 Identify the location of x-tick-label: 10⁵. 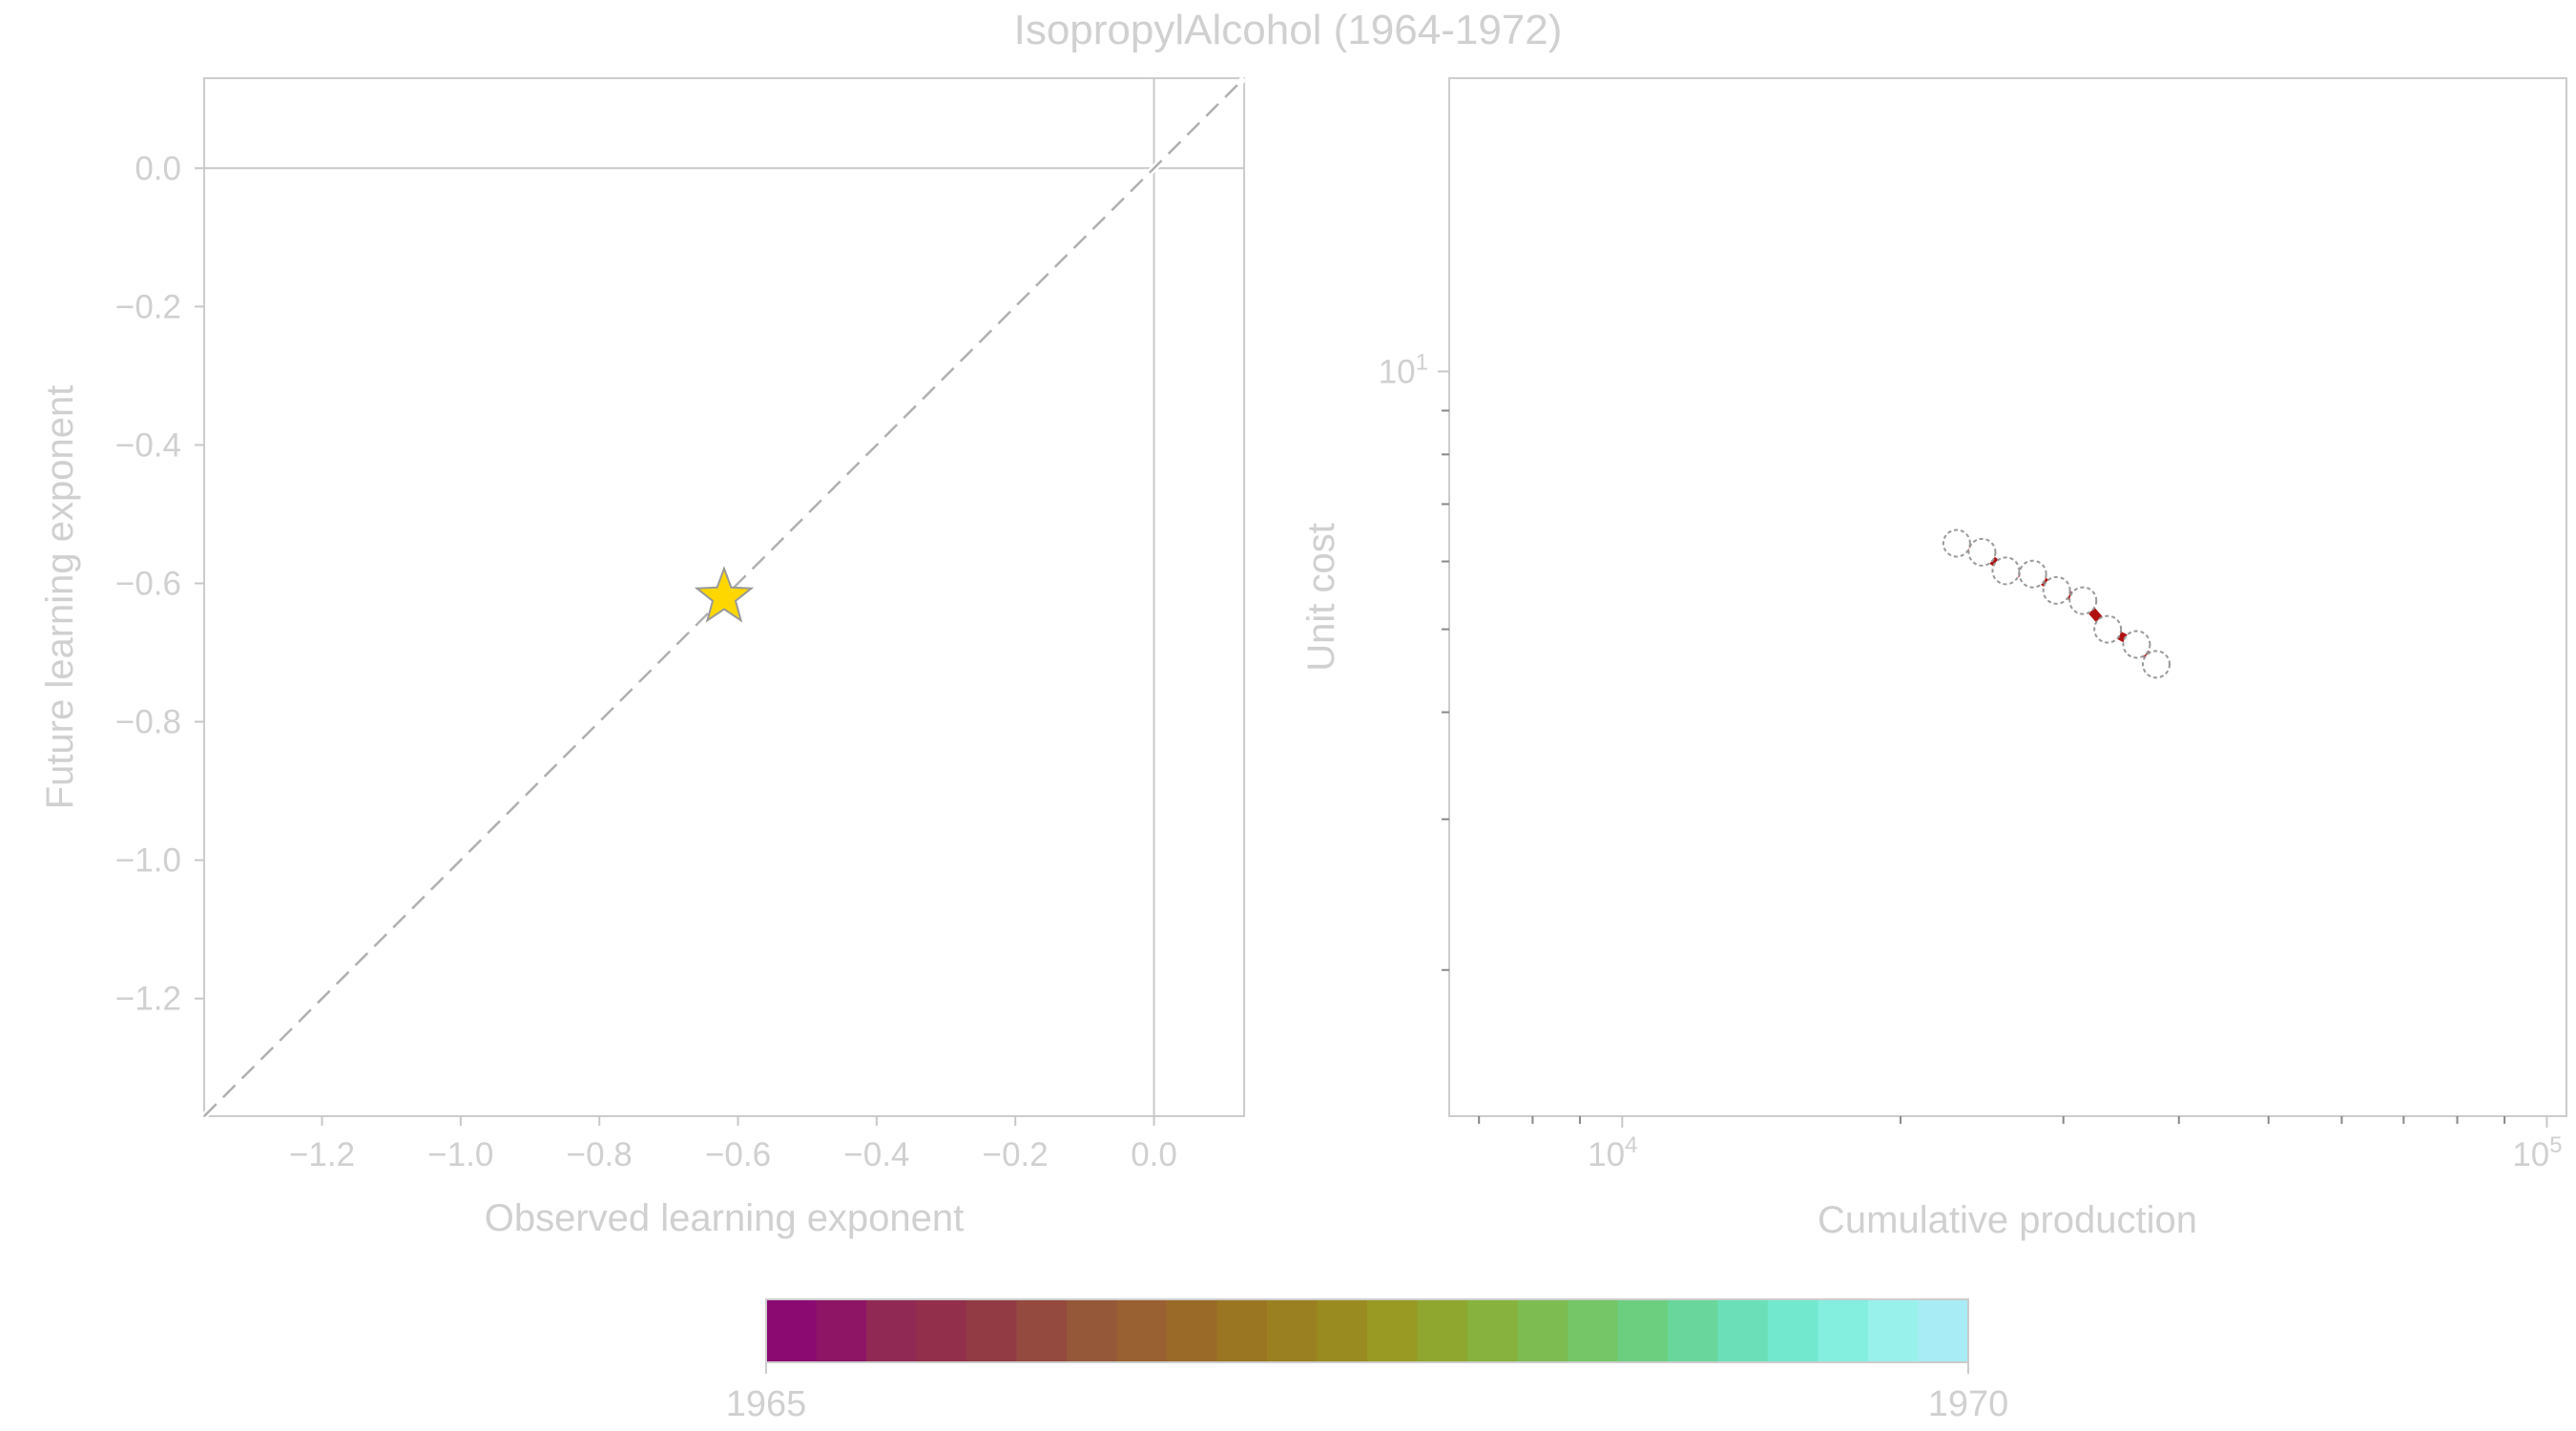
(2537, 1152).